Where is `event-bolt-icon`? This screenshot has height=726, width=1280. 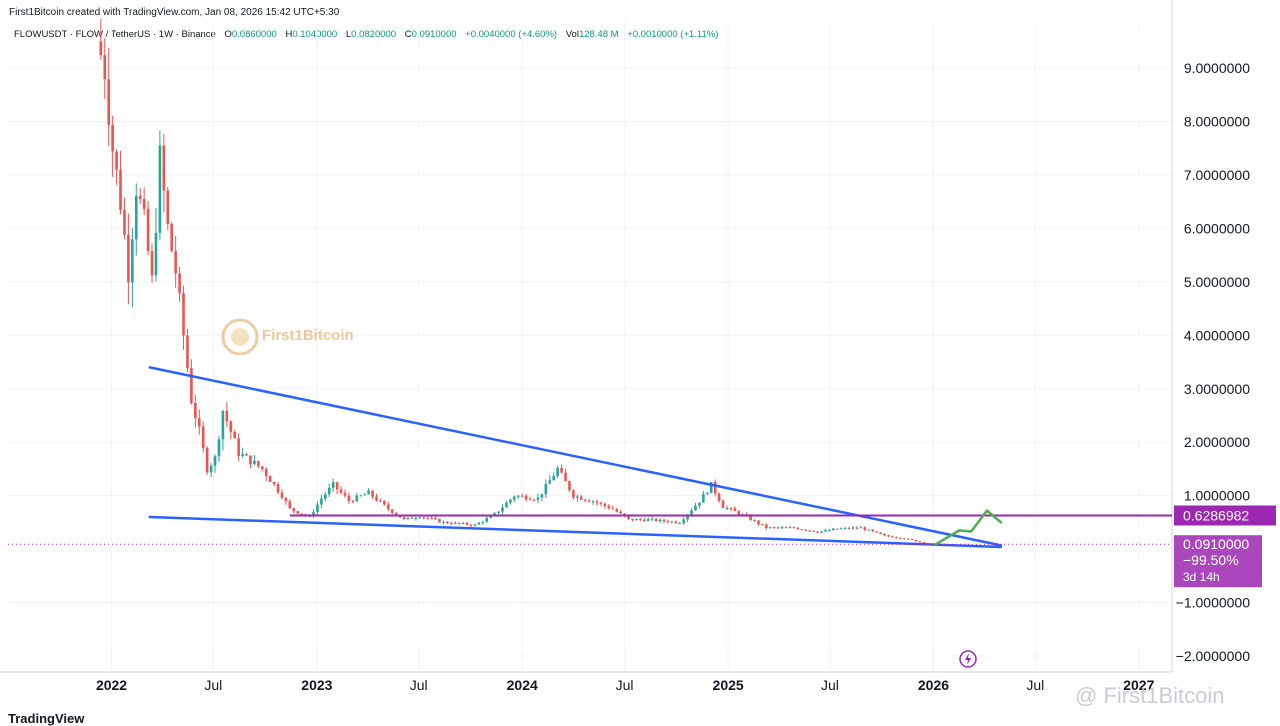
event-bolt-icon is located at coordinates (968, 659).